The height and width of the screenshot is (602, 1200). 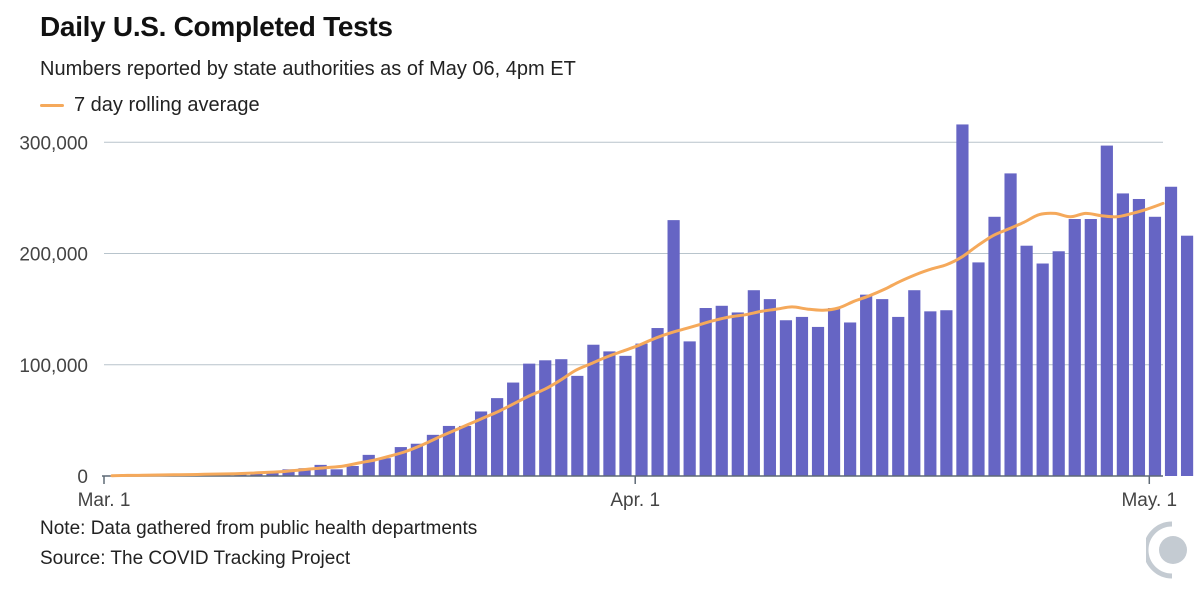 I want to click on chart-title: Daily U.S. Completed Tests, so click(x=216, y=26).